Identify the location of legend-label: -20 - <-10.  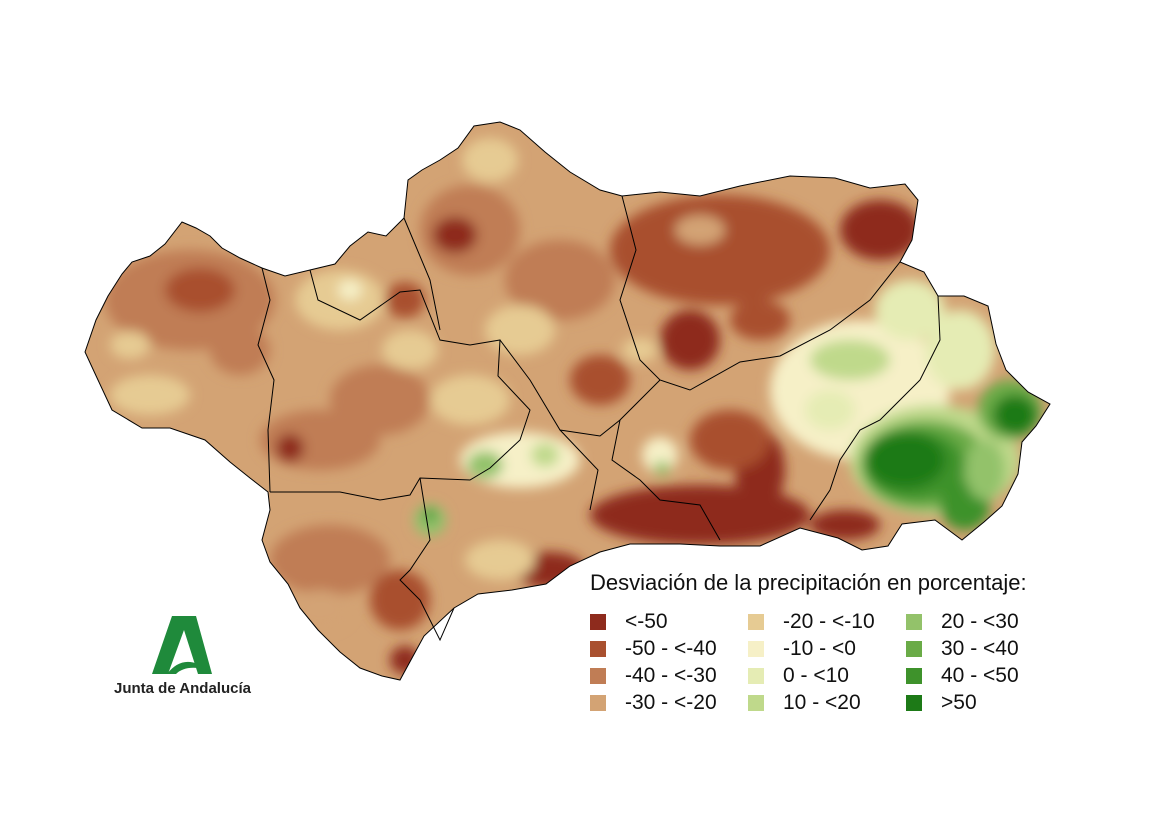
(829, 621).